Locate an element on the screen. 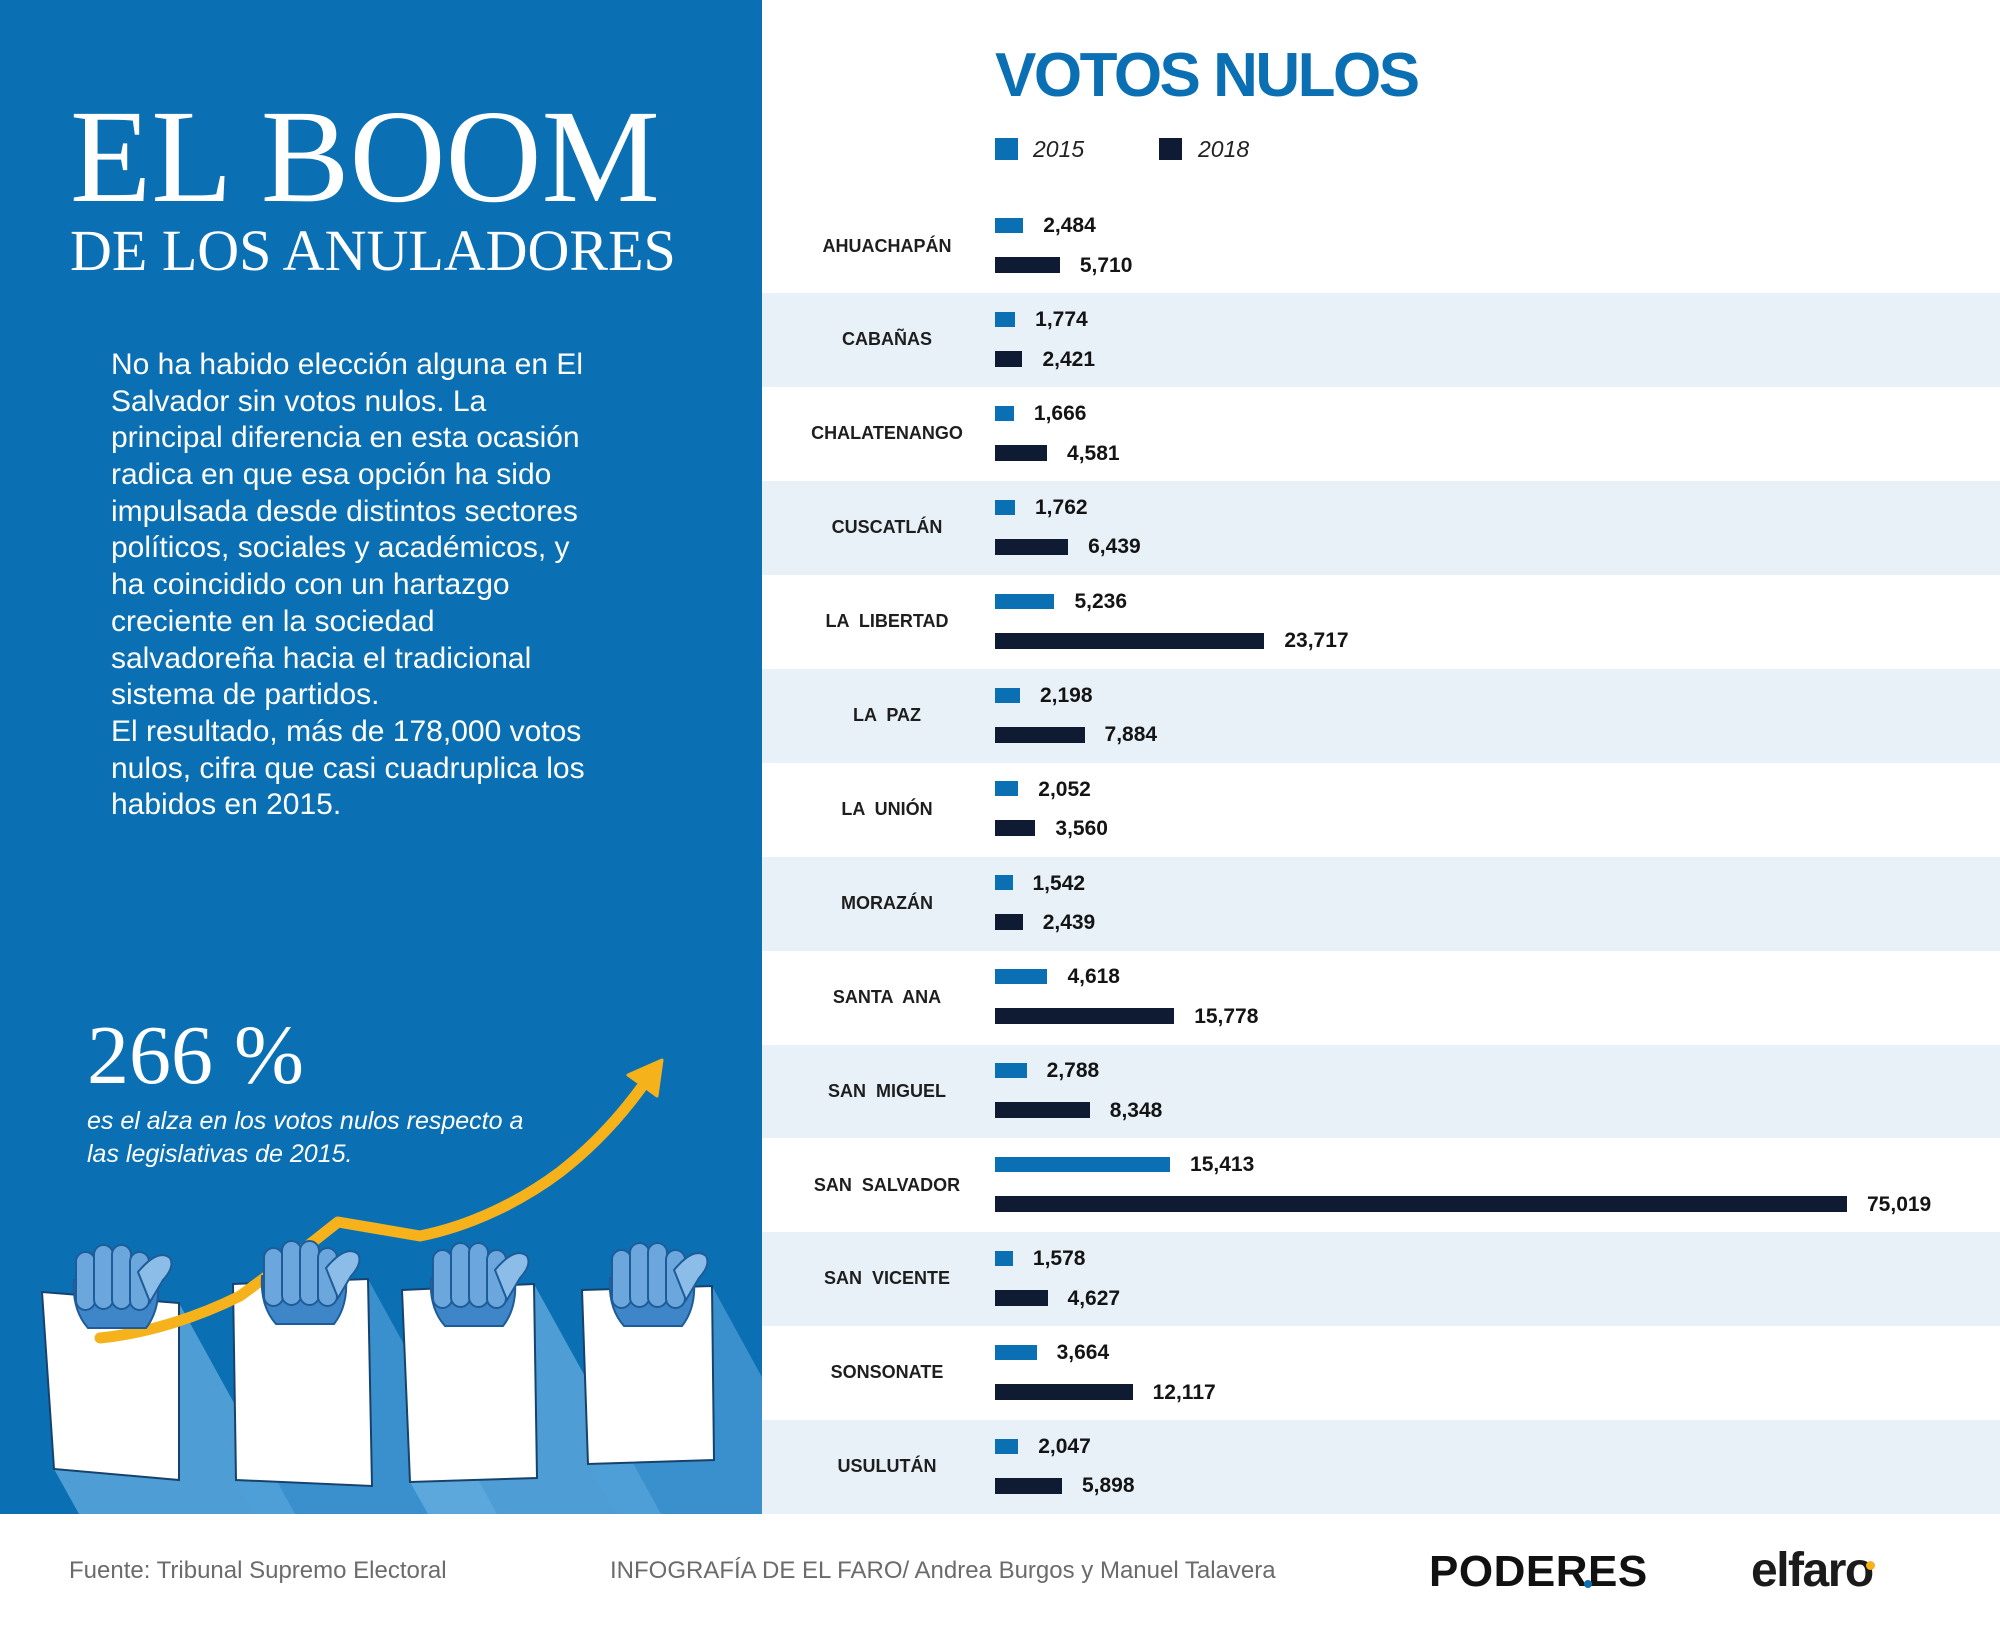 The width and height of the screenshot is (2000, 1627). category-label: LA PAZ is located at coordinates (887, 715).